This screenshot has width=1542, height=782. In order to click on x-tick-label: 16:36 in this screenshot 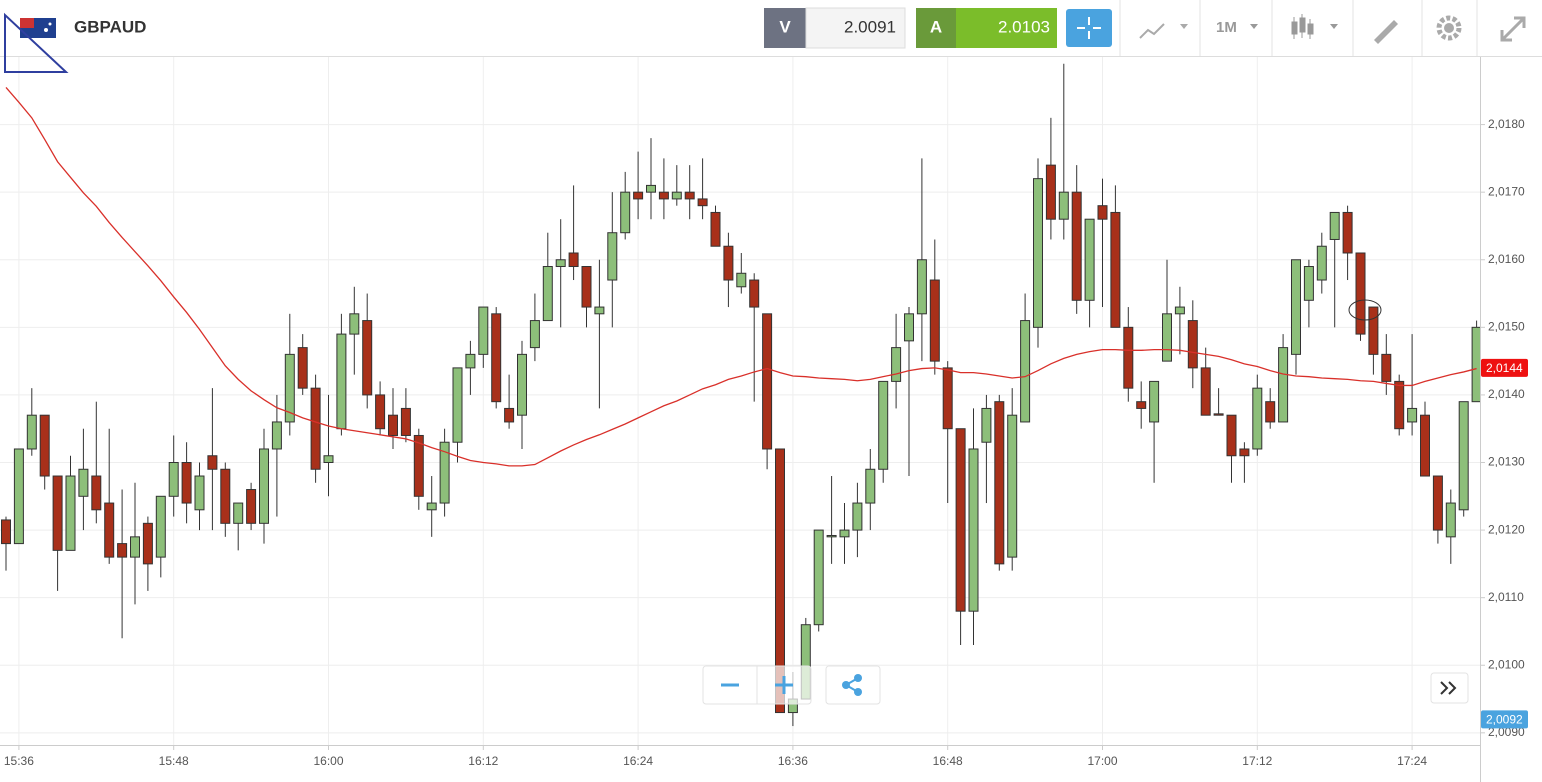, I will do `click(793, 761)`.